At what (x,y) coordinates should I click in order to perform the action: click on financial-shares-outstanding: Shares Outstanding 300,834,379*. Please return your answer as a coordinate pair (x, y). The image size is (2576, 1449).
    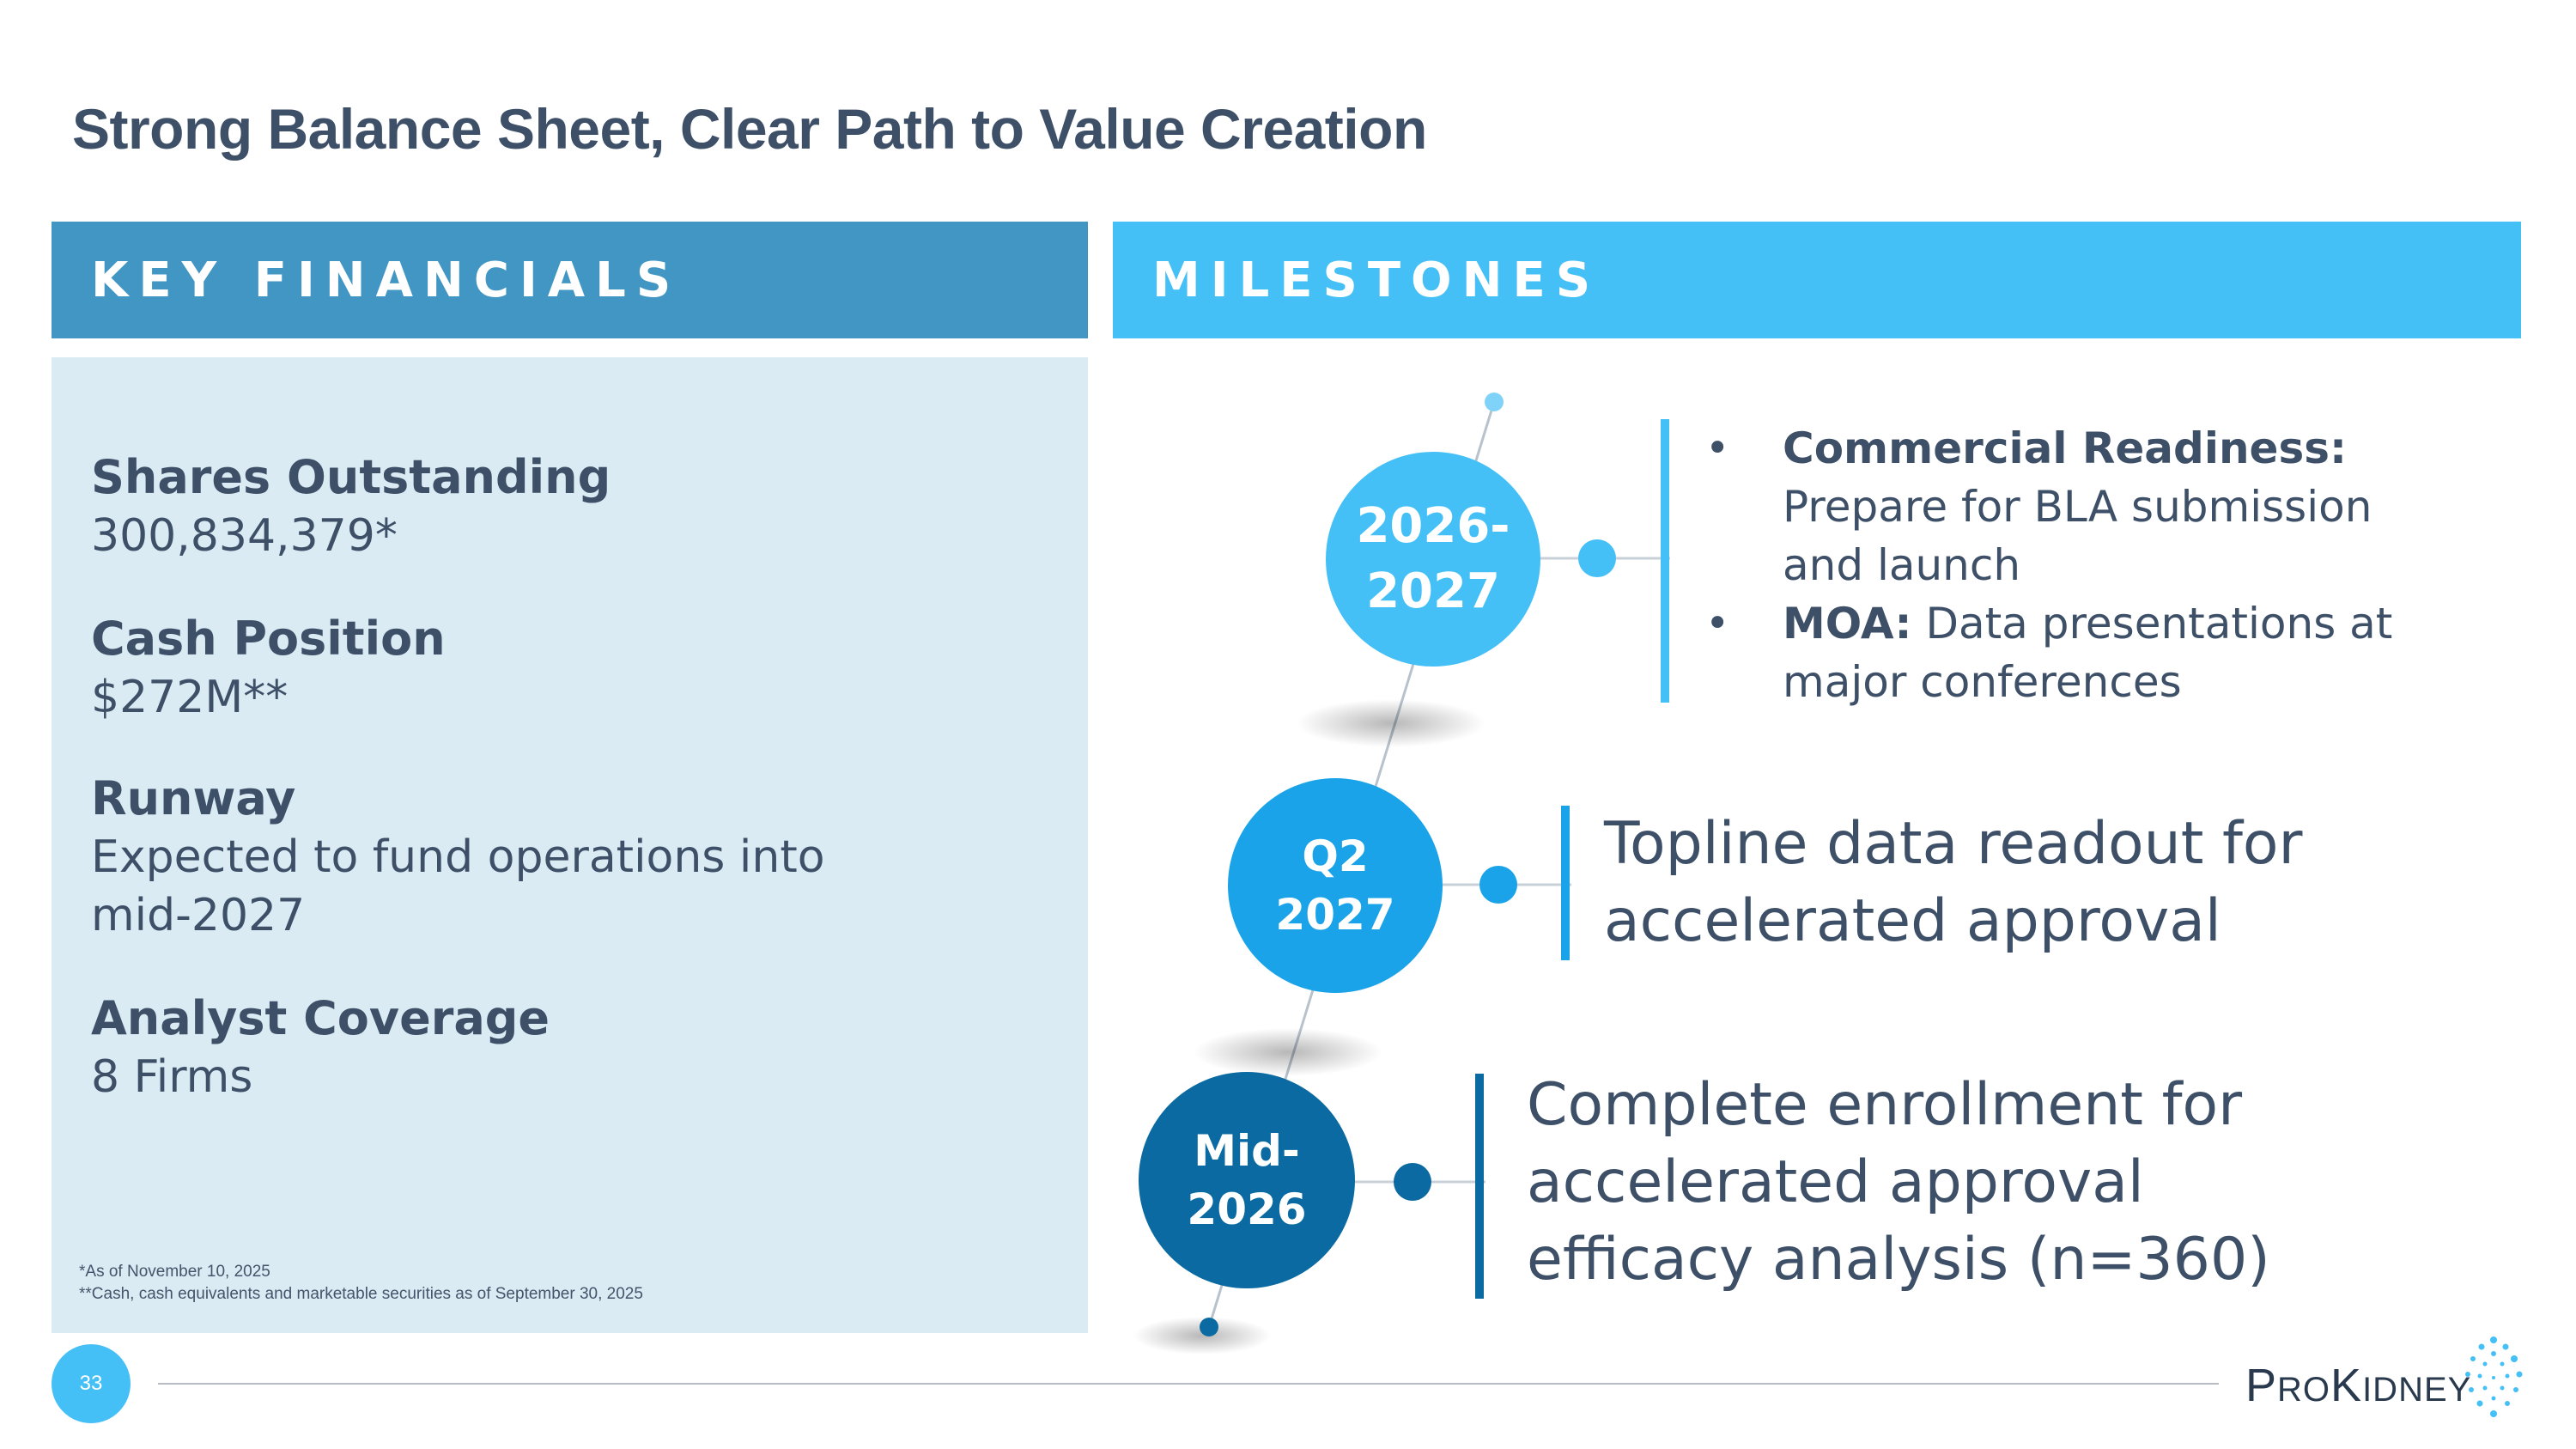
    Looking at the image, I should click on (351, 506).